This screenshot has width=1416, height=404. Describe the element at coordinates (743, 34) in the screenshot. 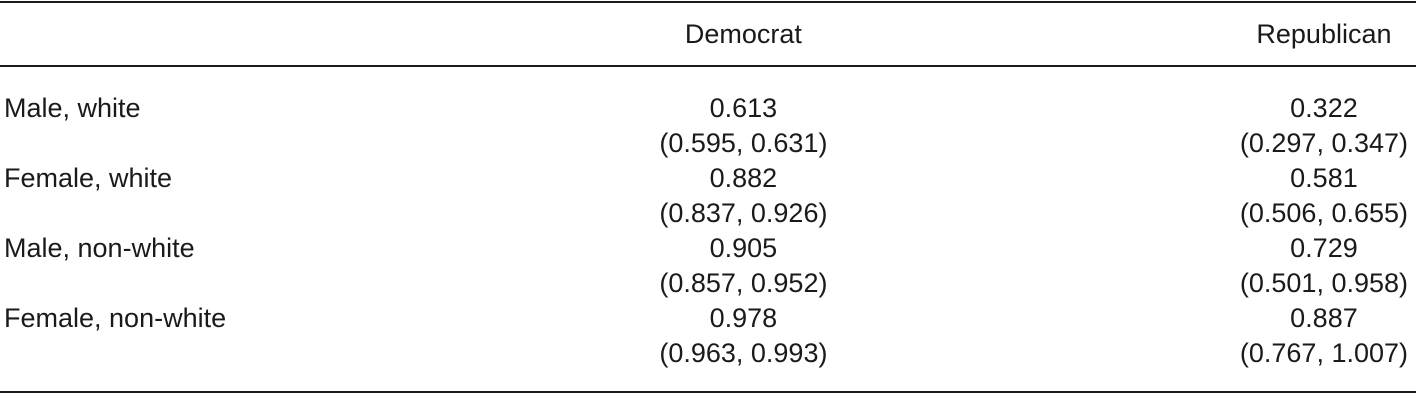

I see `col-header-democrat: Democrat` at that location.